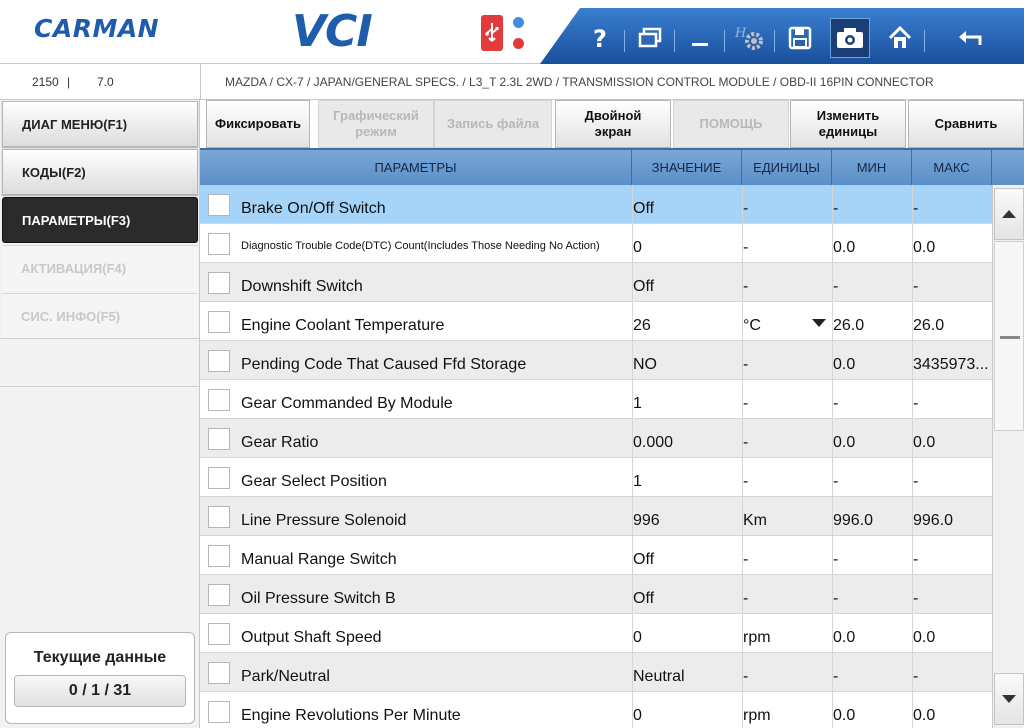 The image size is (1024, 728). What do you see at coordinates (100, 691) in the screenshot?
I see `current-data-counter: 0 / 1 / 31` at bounding box center [100, 691].